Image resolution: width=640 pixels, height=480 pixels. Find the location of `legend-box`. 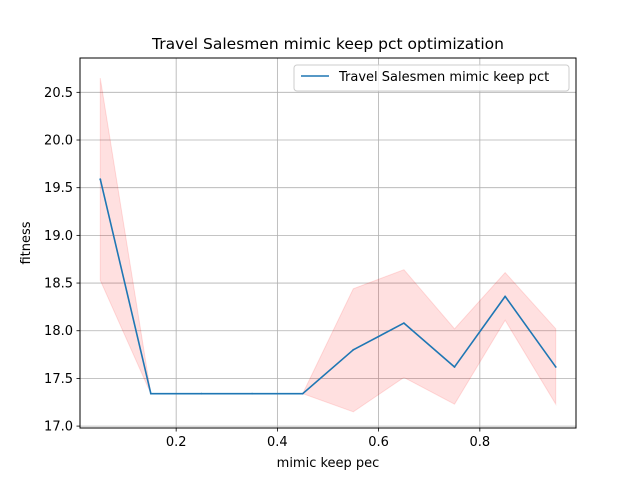

legend-box is located at coordinates (431, 78).